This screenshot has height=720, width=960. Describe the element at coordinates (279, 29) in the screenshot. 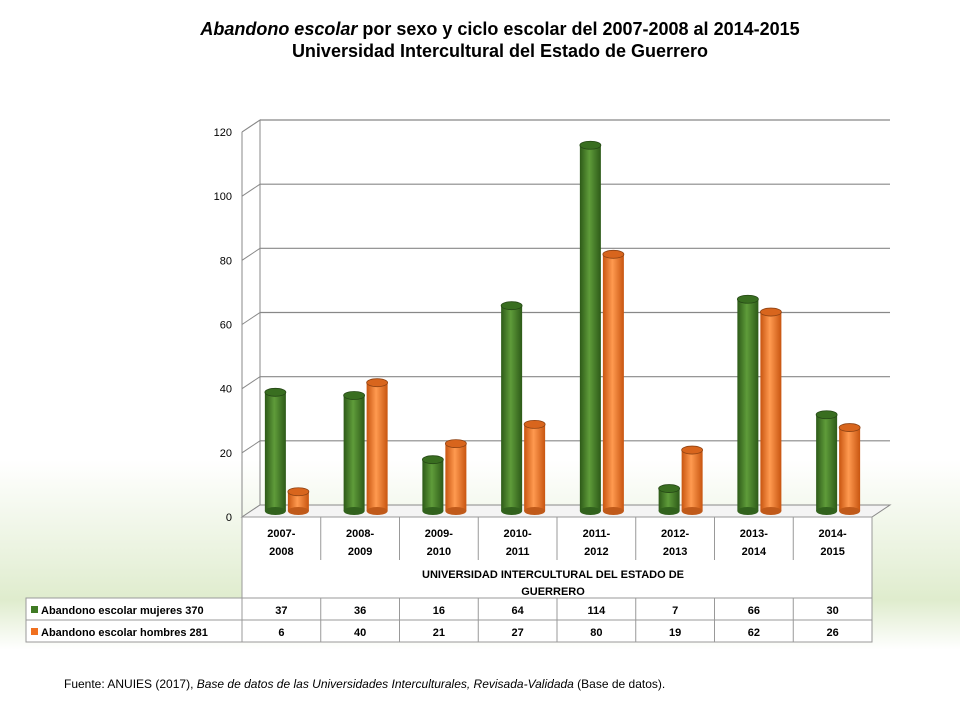

I see `title-italic: Abandono escolar` at that location.